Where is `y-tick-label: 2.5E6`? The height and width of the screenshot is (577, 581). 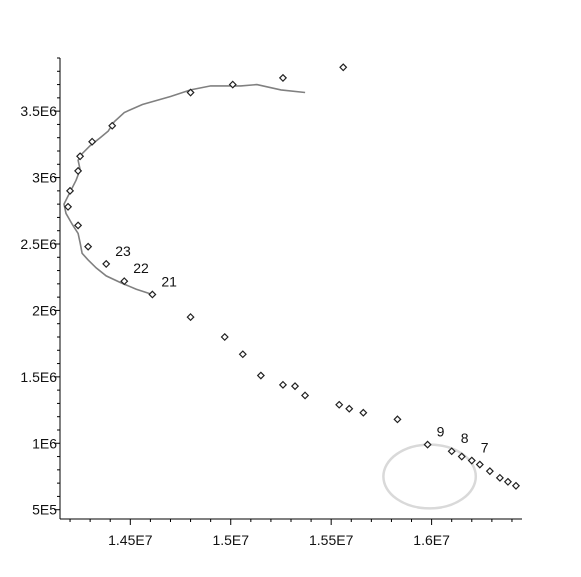
y-tick-label: 2.5E6 is located at coordinates (38, 244).